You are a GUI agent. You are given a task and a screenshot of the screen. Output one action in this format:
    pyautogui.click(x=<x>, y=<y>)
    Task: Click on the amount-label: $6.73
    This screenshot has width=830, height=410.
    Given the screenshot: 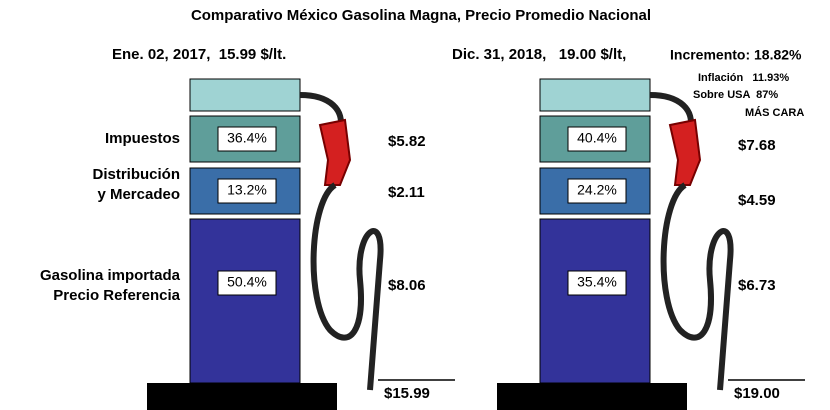 What is the action you would take?
    pyautogui.click(x=757, y=285)
    